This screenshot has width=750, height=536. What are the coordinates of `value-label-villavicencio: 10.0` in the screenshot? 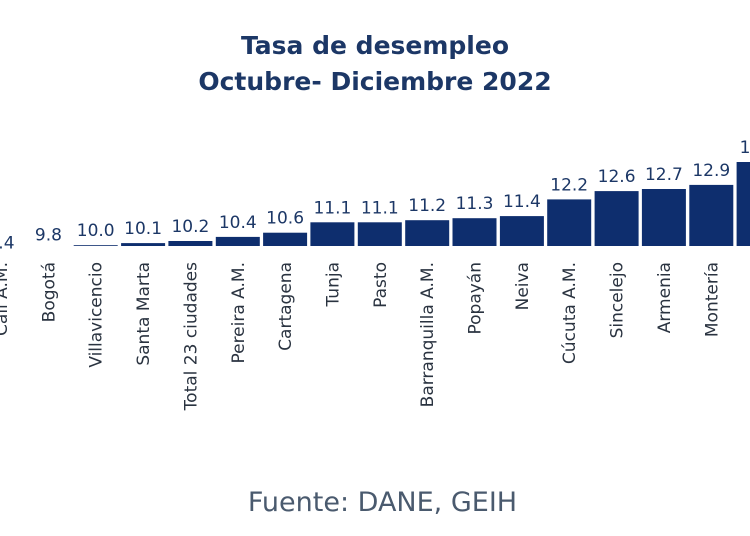 It's located at (96, 231).